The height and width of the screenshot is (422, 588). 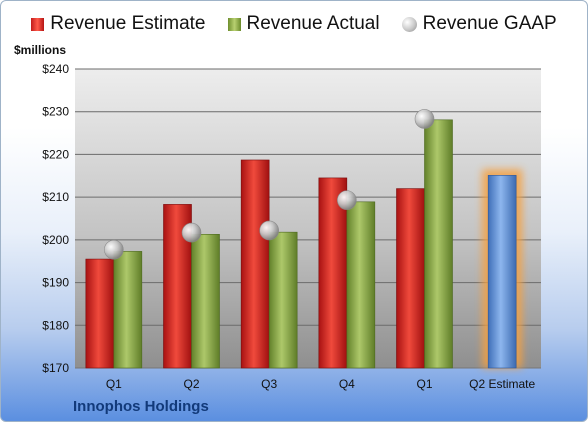 I want to click on y-axis-unit-label: $millions, so click(x=40, y=50).